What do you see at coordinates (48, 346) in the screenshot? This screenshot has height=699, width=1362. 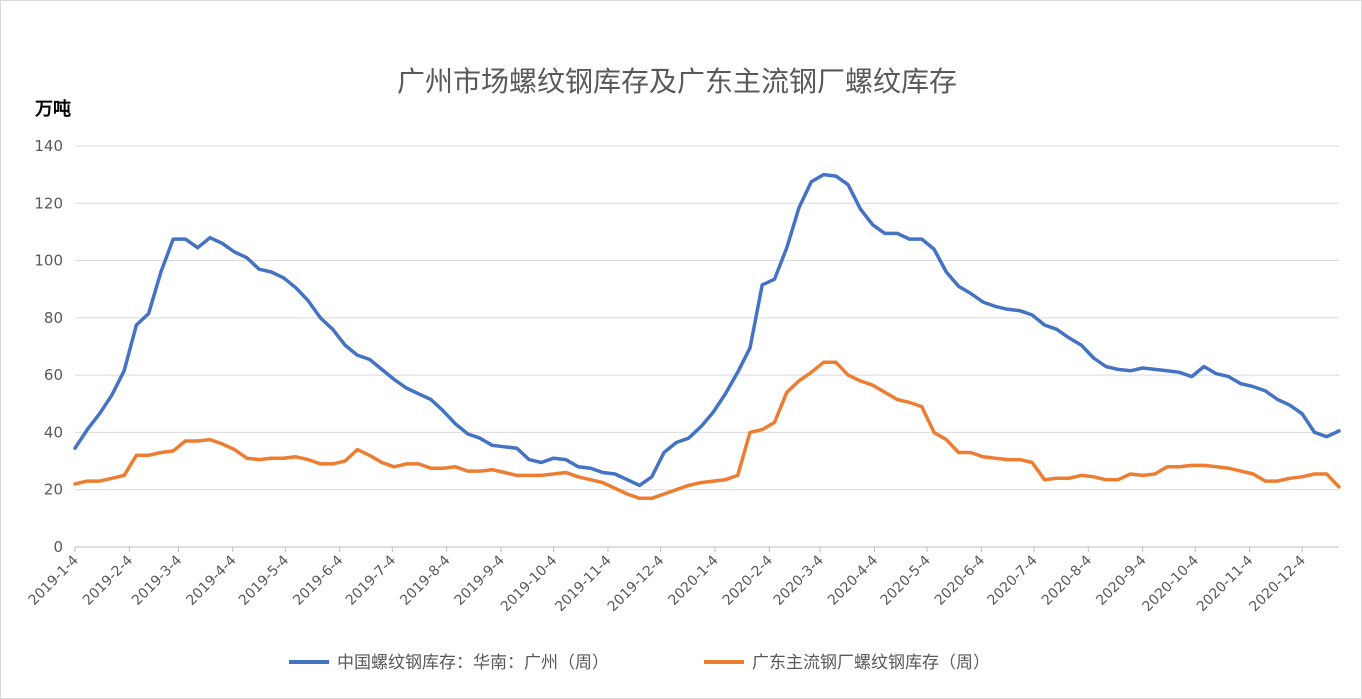 I see `y-axis-ticks: 0 20 40 60 80 100 120 140` at bounding box center [48, 346].